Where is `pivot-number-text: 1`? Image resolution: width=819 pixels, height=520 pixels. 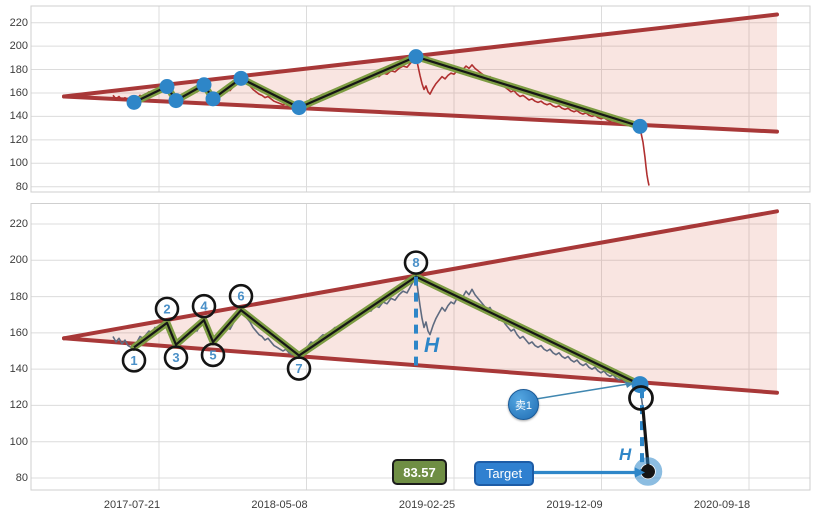
pivot-number-text: 1 is located at coordinates (133, 360).